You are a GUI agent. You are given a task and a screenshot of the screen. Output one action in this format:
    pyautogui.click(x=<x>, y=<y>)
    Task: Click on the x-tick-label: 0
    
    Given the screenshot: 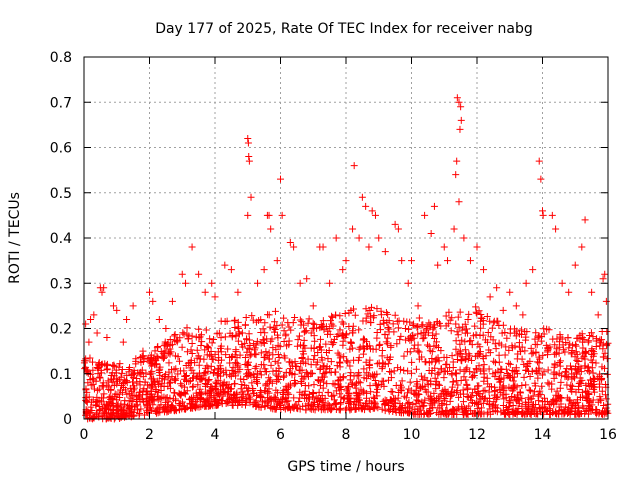 What is the action you would take?
    pyautogui.click(x=84, y=435)
    